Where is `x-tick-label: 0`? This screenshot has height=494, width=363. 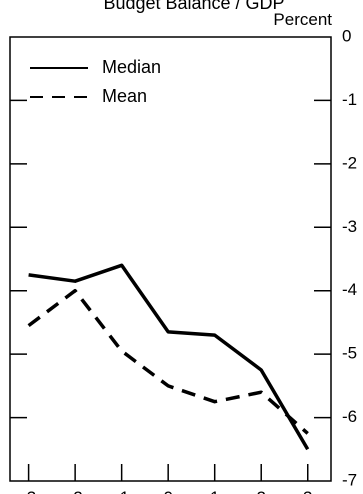
x-tick-label: 0 is located at coordinates (167, 491).